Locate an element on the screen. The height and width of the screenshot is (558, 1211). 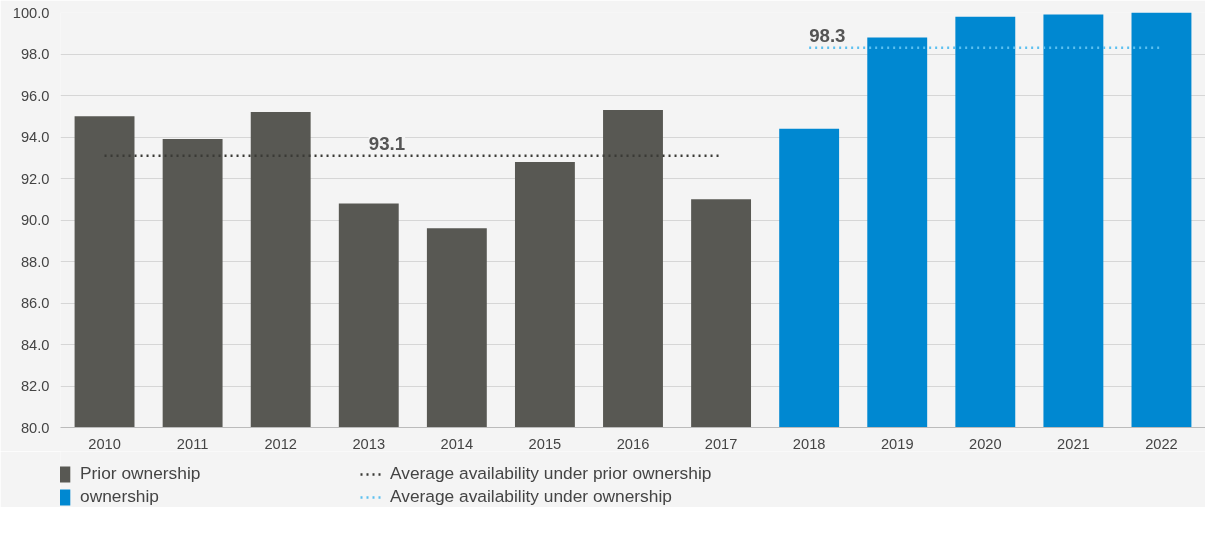
x-tick-label: 2018 is located at coordinates (809, 443).